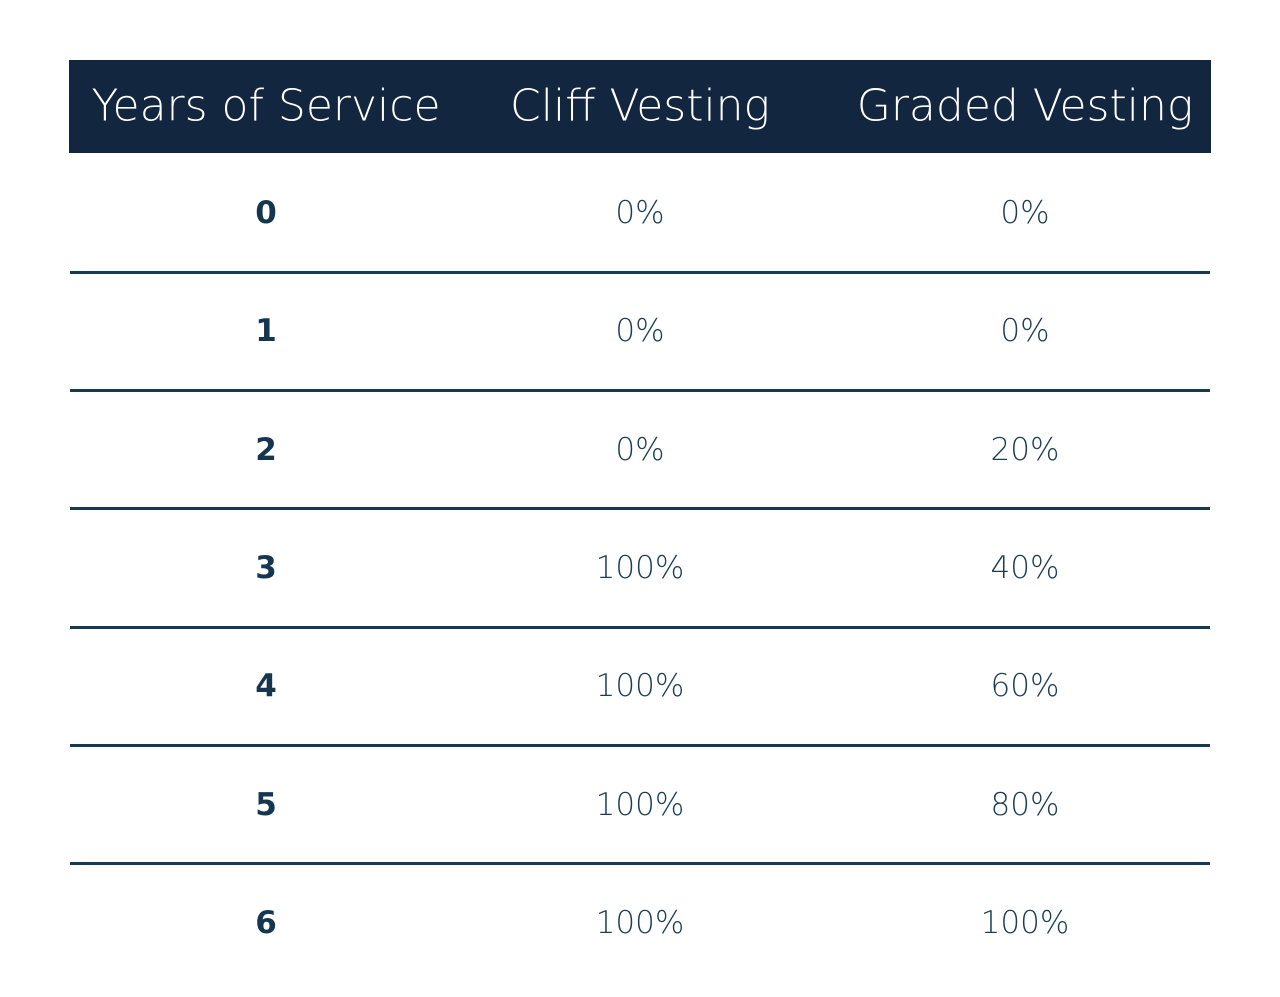 The width and height of the screenshot is (1280, 997). What do you see at coordinates (266, 213) in the screenshot?
I see `row-label: 0` at bounding box center [266, 213].